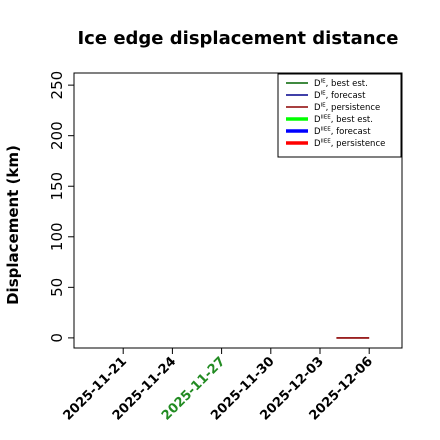 The image size is (440, 440). I want to click on y-tick-label: 250, so click(57, 85).